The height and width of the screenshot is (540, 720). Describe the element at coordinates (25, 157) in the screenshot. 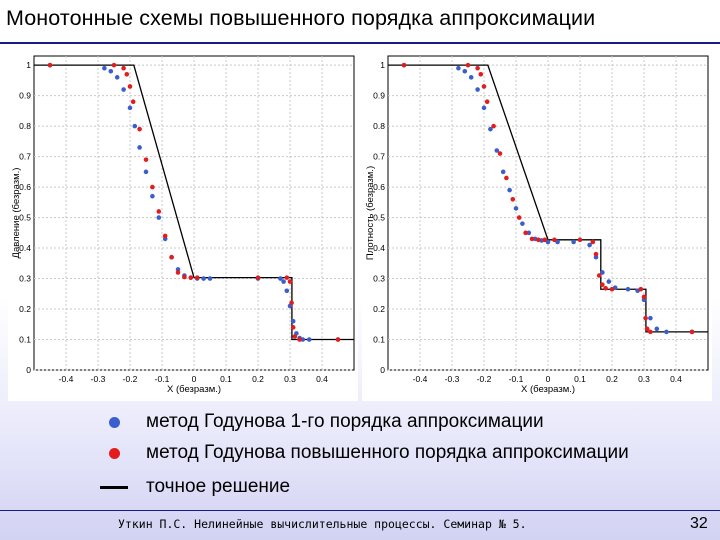

I see `y-tick-label: 0.7` at that location.